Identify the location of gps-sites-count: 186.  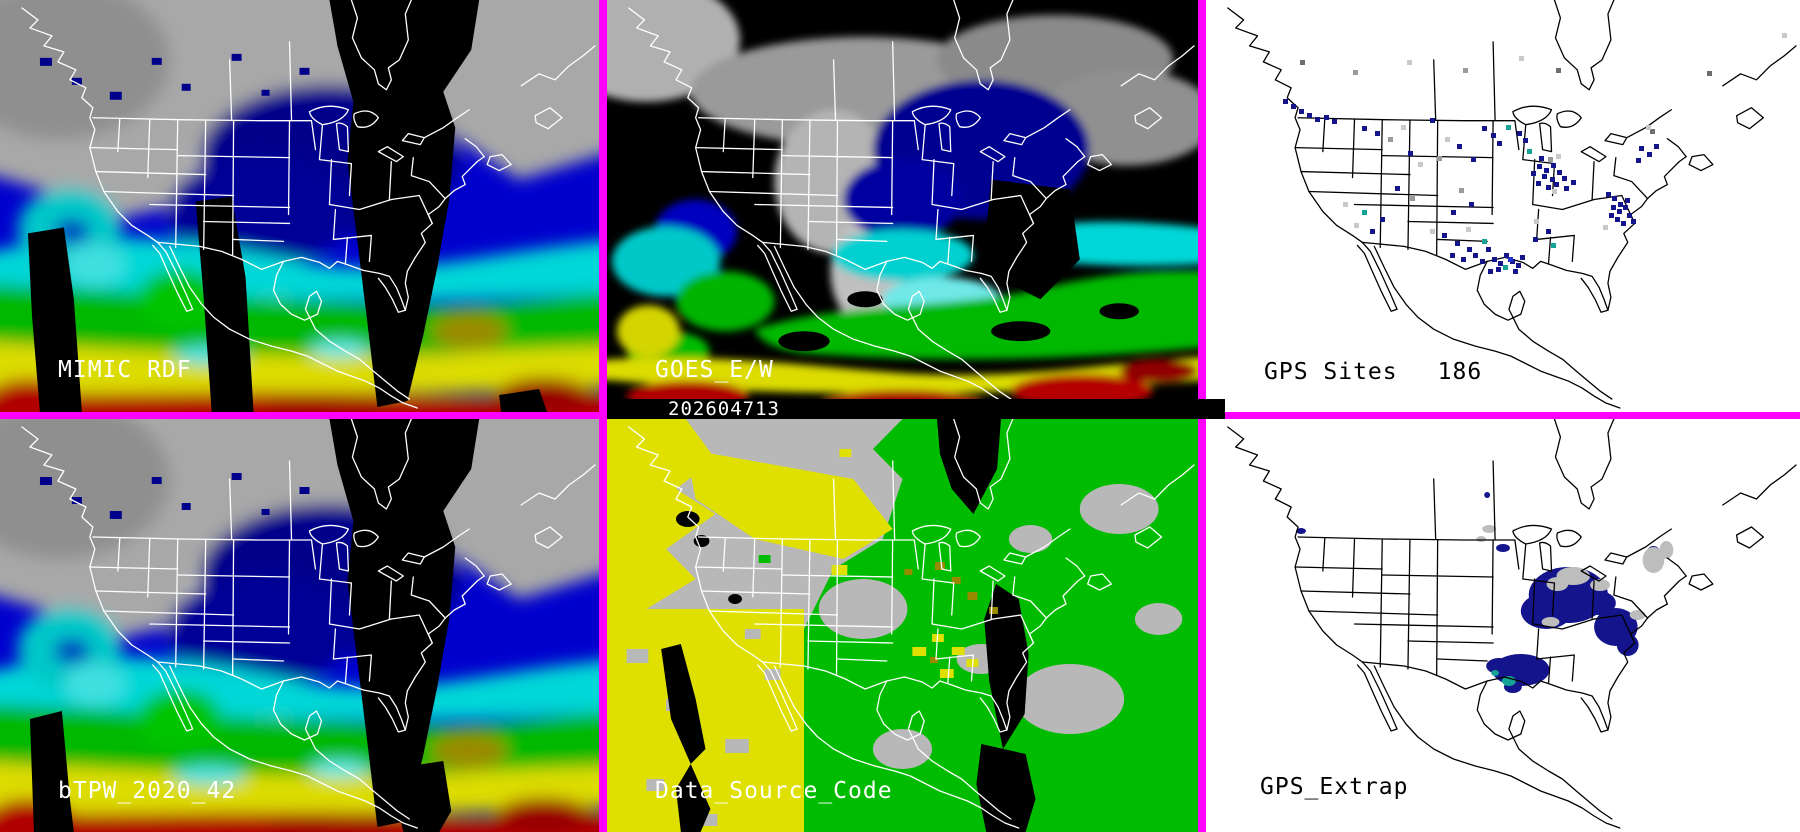
(1460, 372).